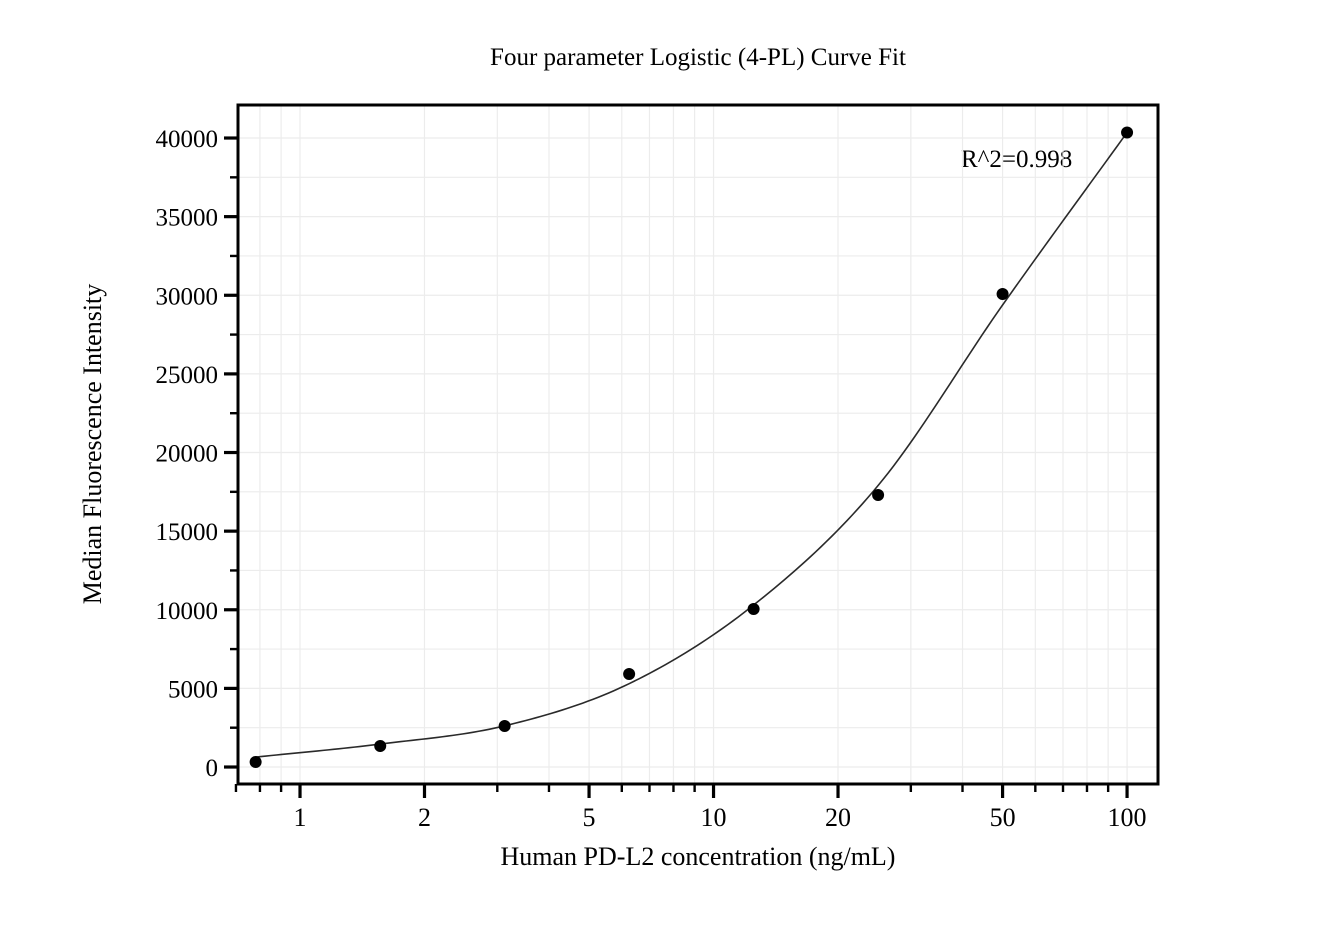 This screenshot has height=934, width=1340. Describe the element at coordinates (838, 817) in the screenshot. I see `x-tick-label: 20` at that location.